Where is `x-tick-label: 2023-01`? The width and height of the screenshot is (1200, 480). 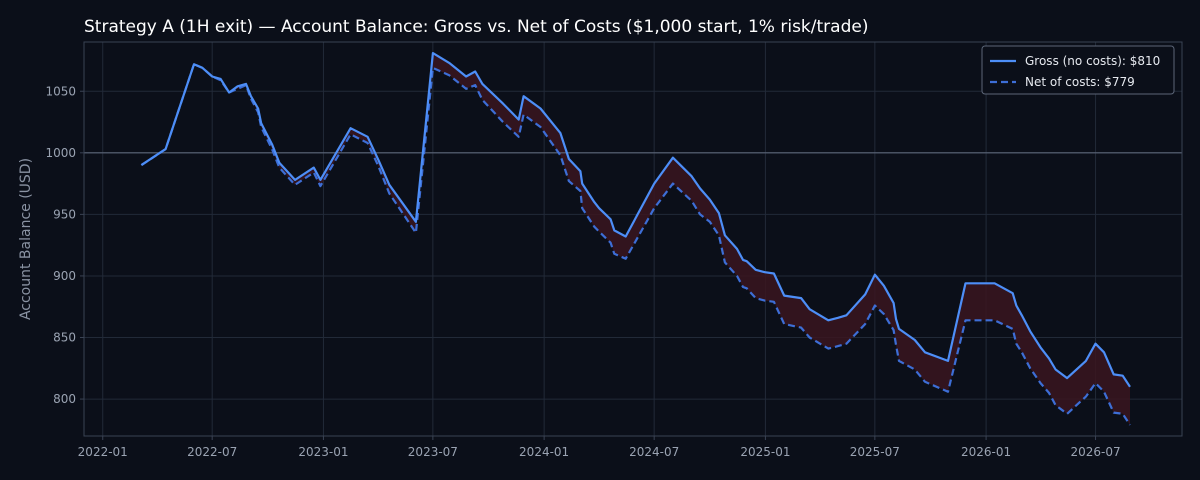 x-tick-label: 2023-01 is located at coordinates (323, 452).